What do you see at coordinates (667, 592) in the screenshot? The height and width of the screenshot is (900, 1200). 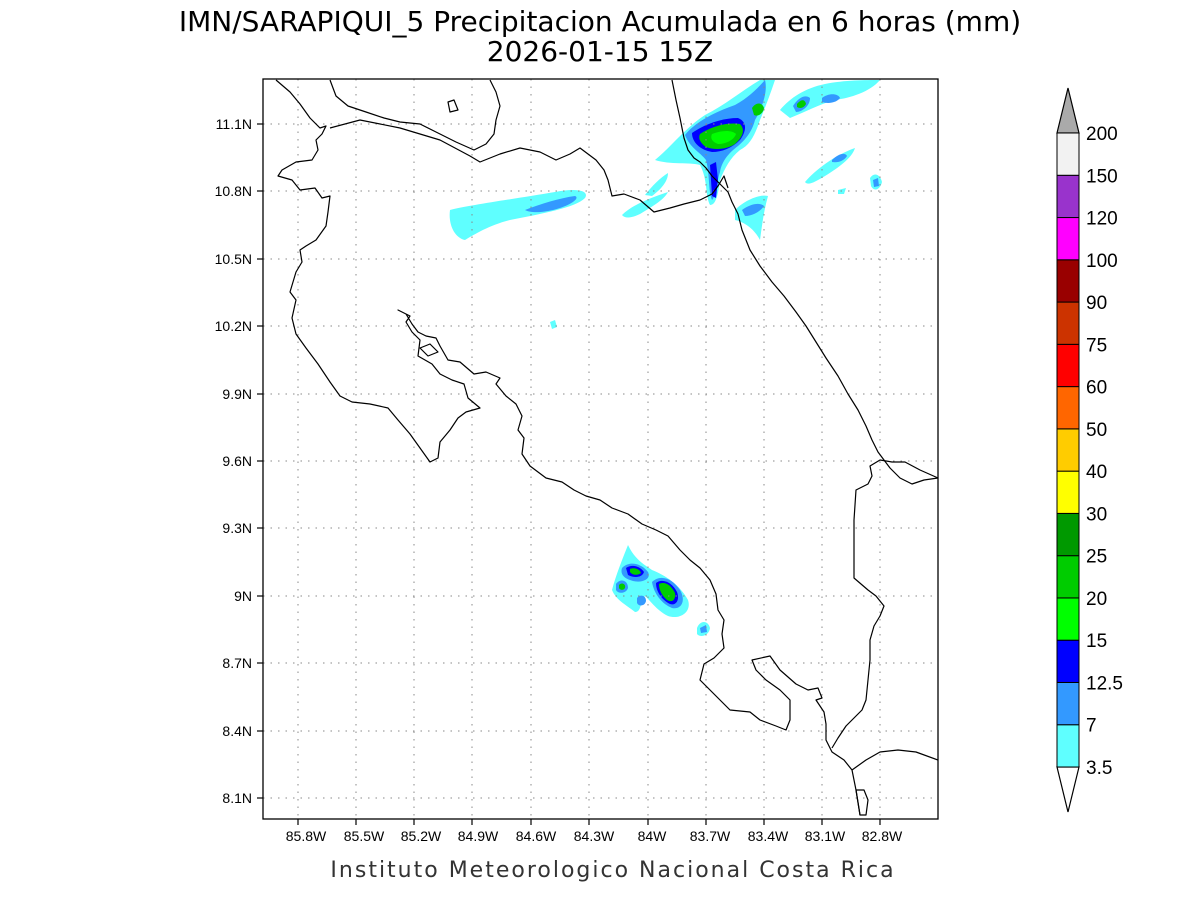 I see `precip-cell-south-east-green` at bounding box center [667, 592].